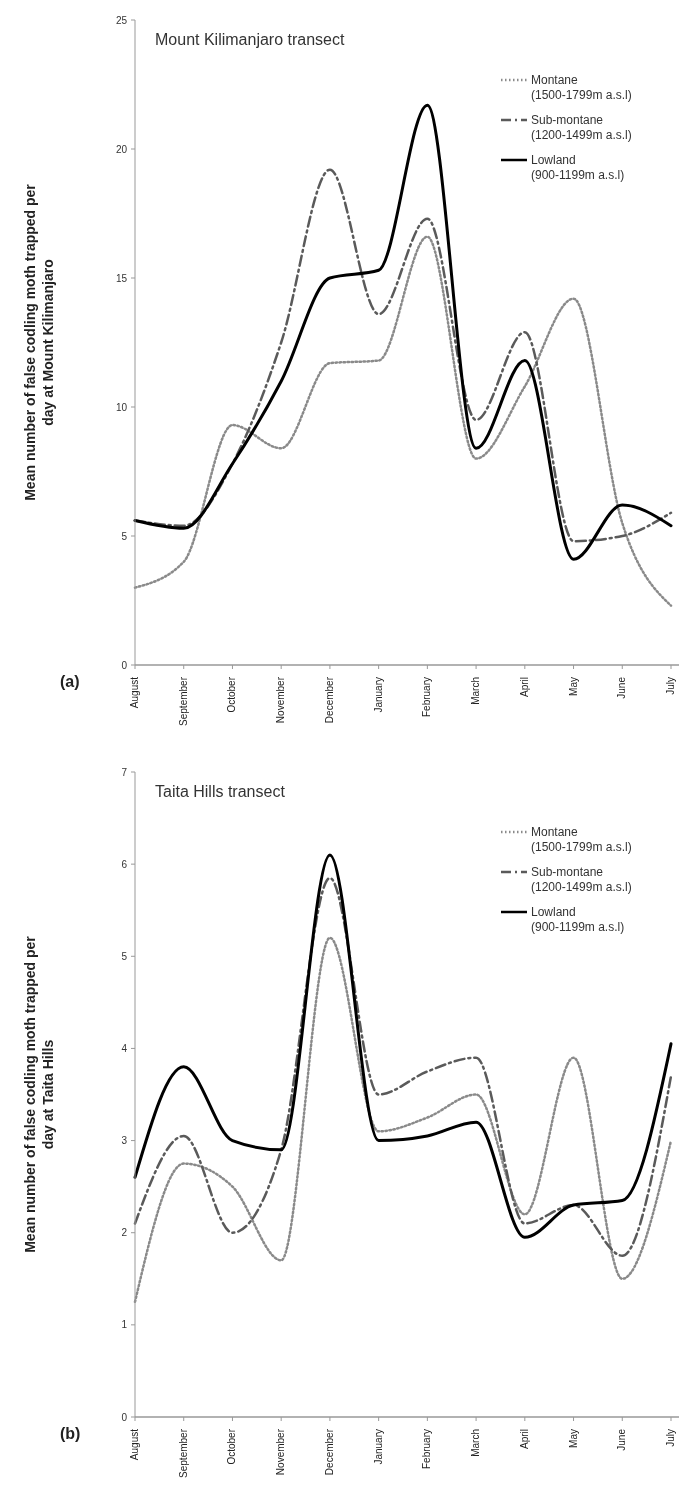  What do you see at coordinates (39, 1094) in the screenshot?
I see `y-axis-title: Mean number of false codling moth trapped per day at Taita Hills` at bounding box center [39, 1094].